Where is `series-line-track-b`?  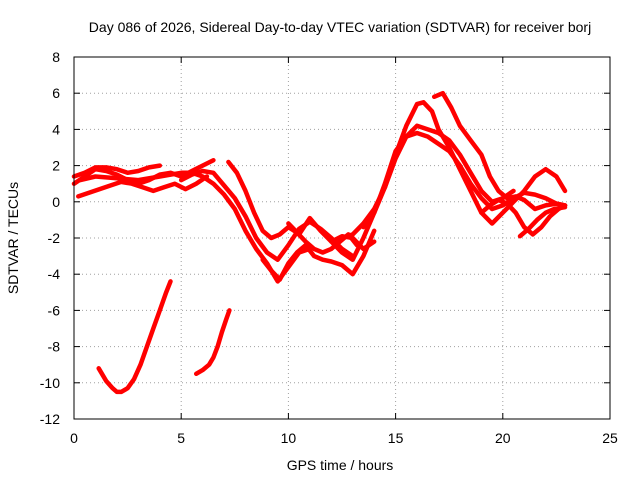
series-line-track-b is located at coordinates (117, 171).